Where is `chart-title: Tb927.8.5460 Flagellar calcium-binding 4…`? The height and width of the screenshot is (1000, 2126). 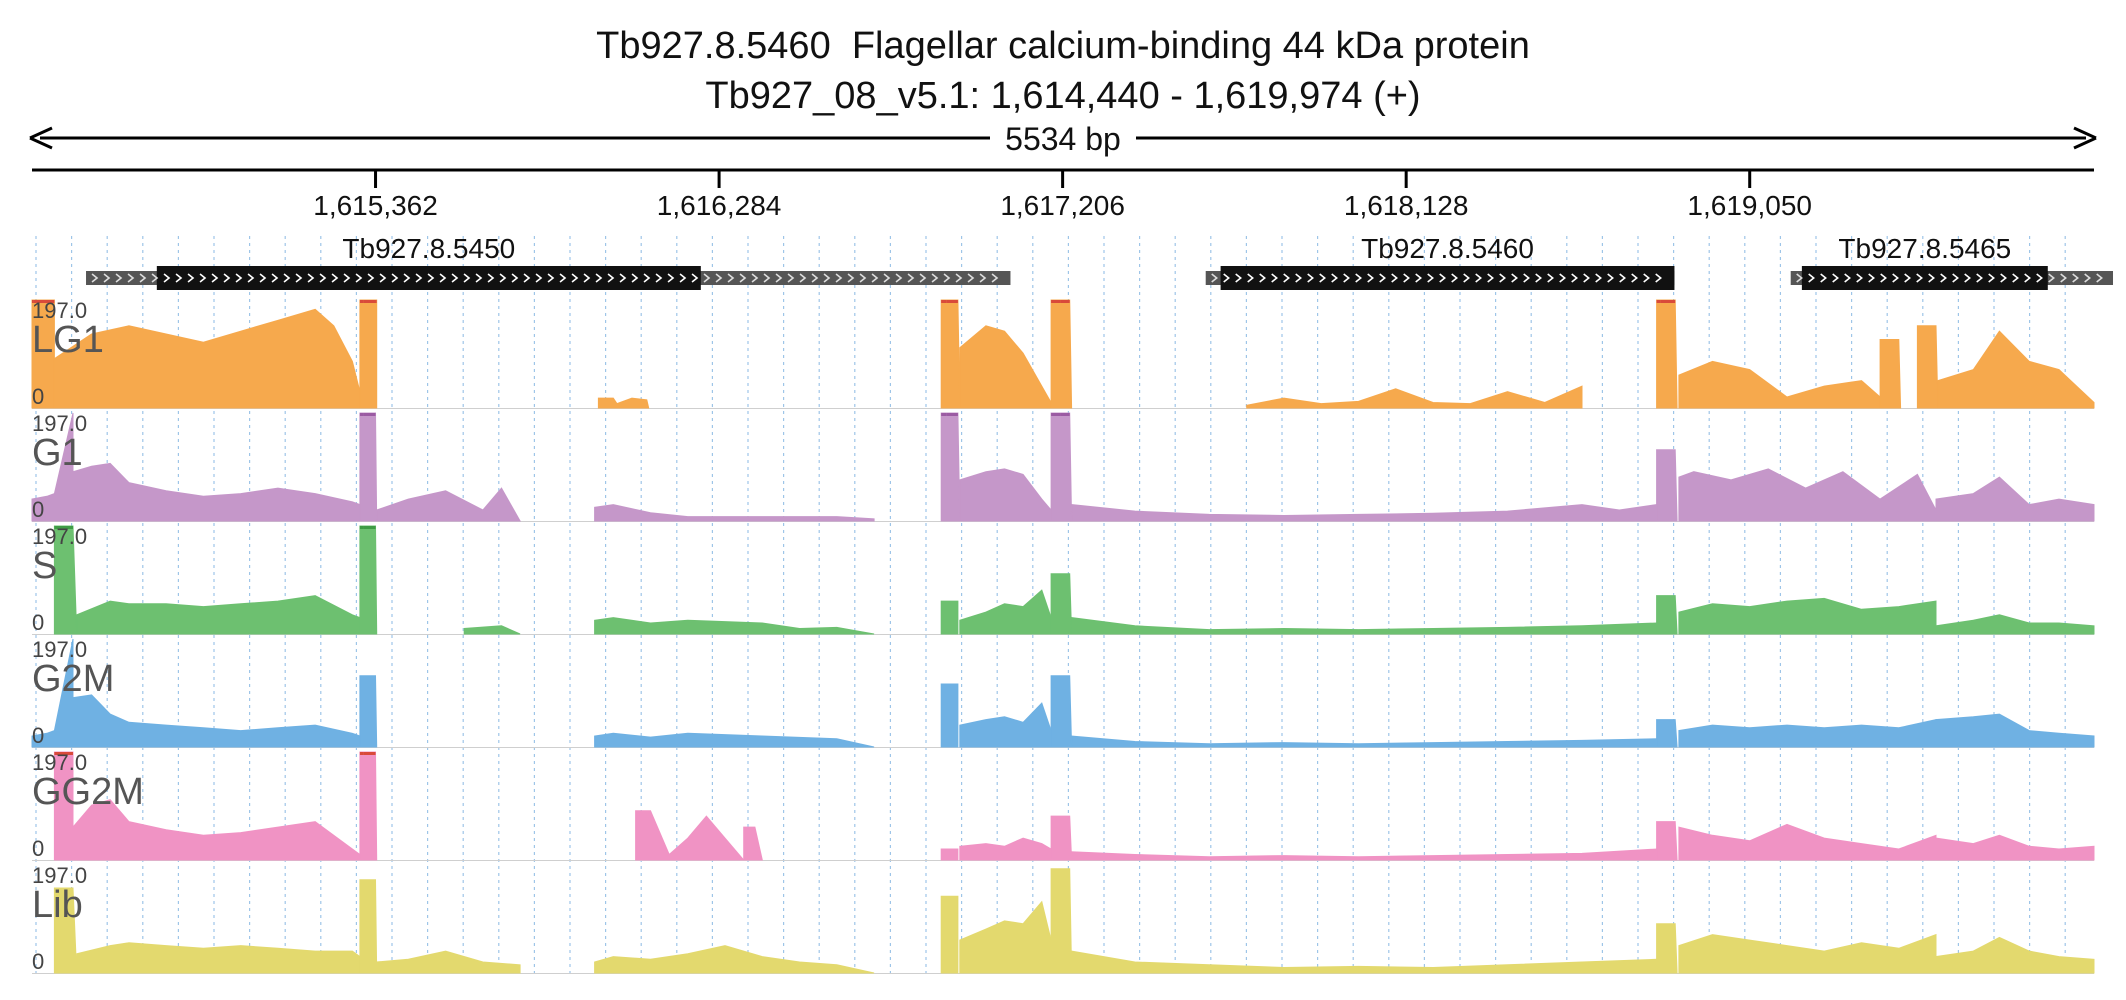 chart-title: Tb927.8.5460 Flagellar calcium-binding 4… is located at coordinates (1063, 46).